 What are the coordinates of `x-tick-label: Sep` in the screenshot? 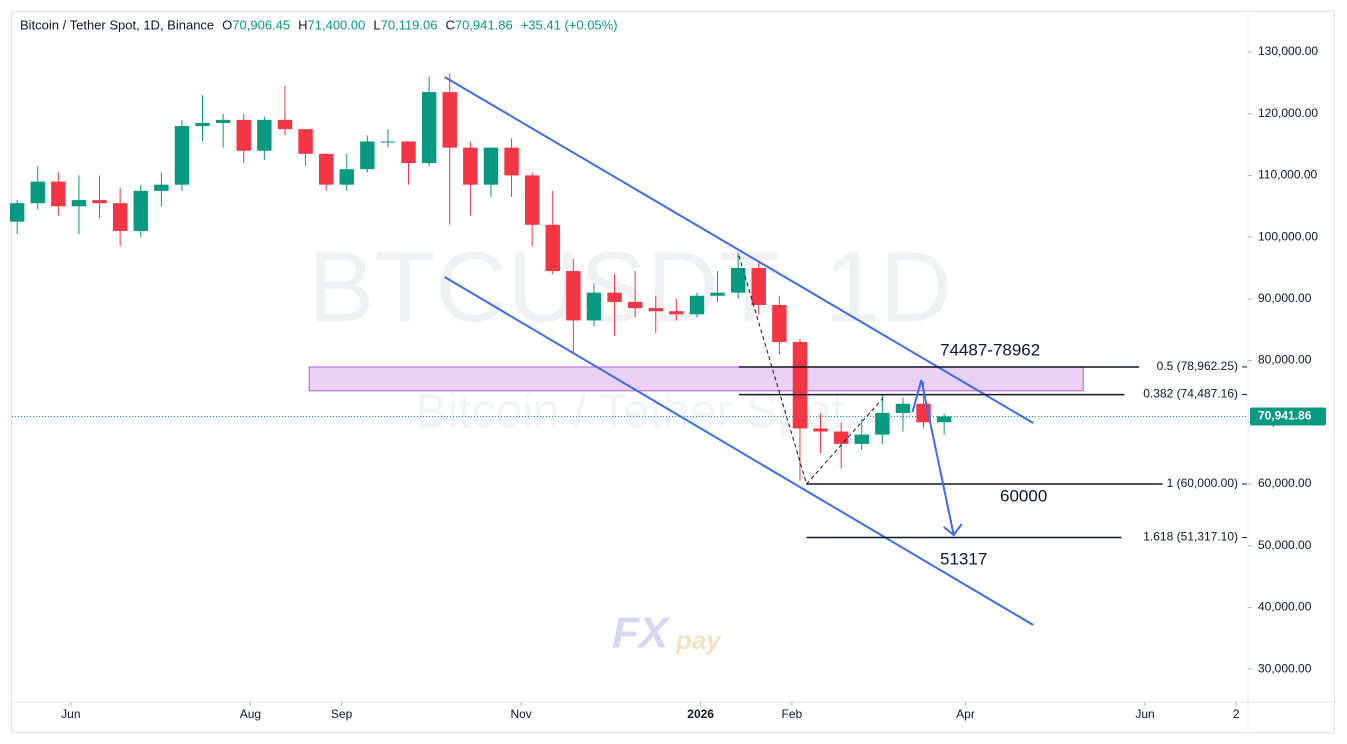 It's located at (342, 714).